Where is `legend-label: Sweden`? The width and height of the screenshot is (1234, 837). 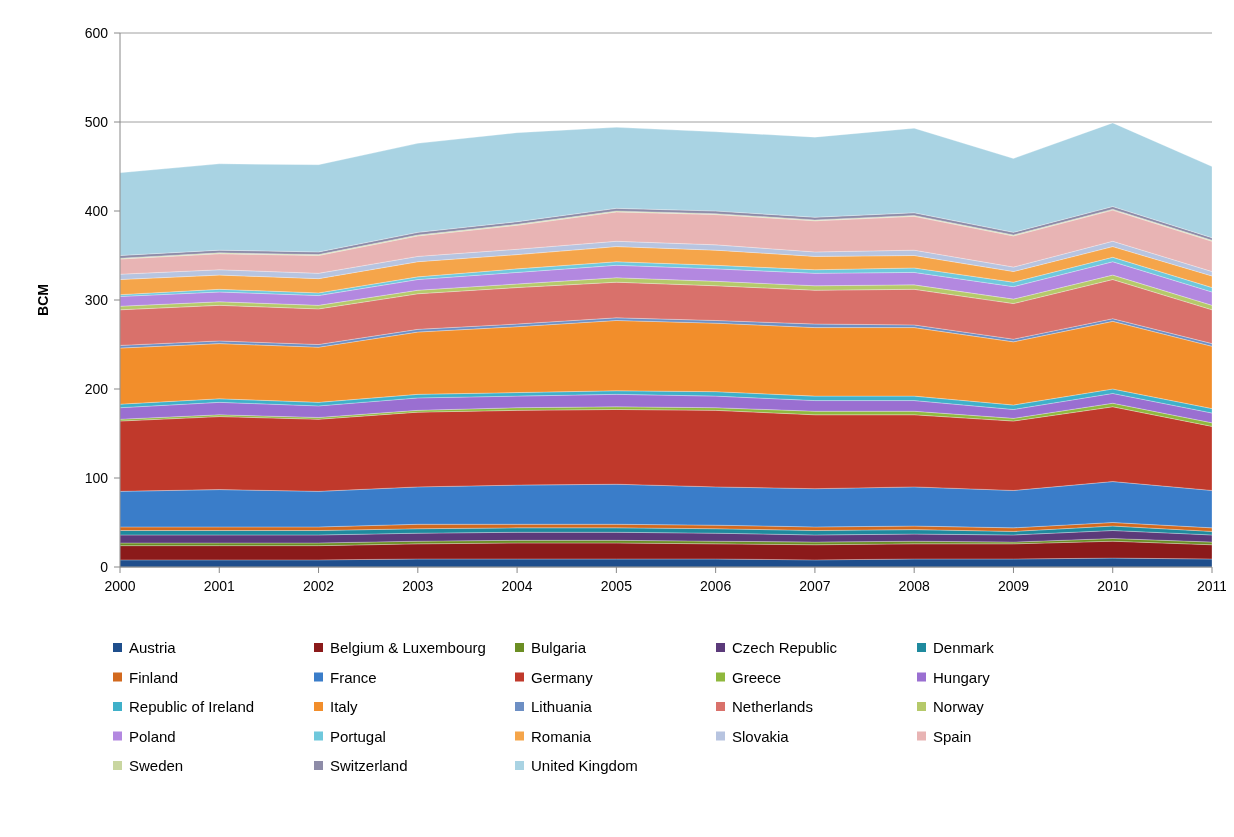 legend-label: Sweden is located at coordinates (156, 766).